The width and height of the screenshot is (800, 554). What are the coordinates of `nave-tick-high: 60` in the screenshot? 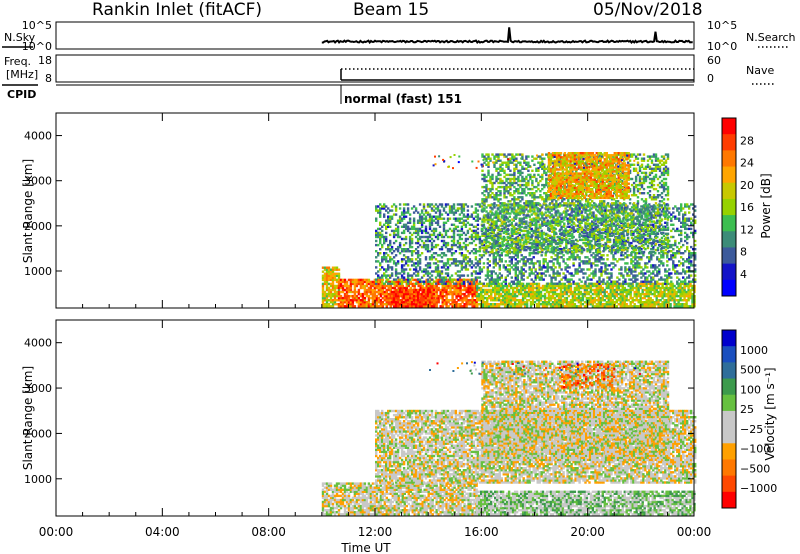 It's located at (714, 60).